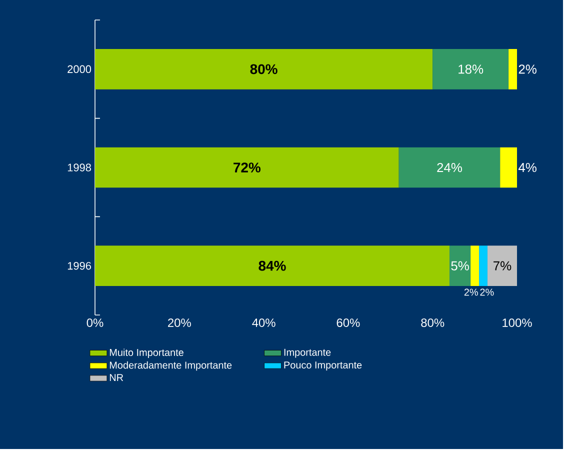 This screenshot has height=455, width=569. Describe the element at coordinates (264, 322) in the screenshot. I see `x-tick-label: 40%` at that location.